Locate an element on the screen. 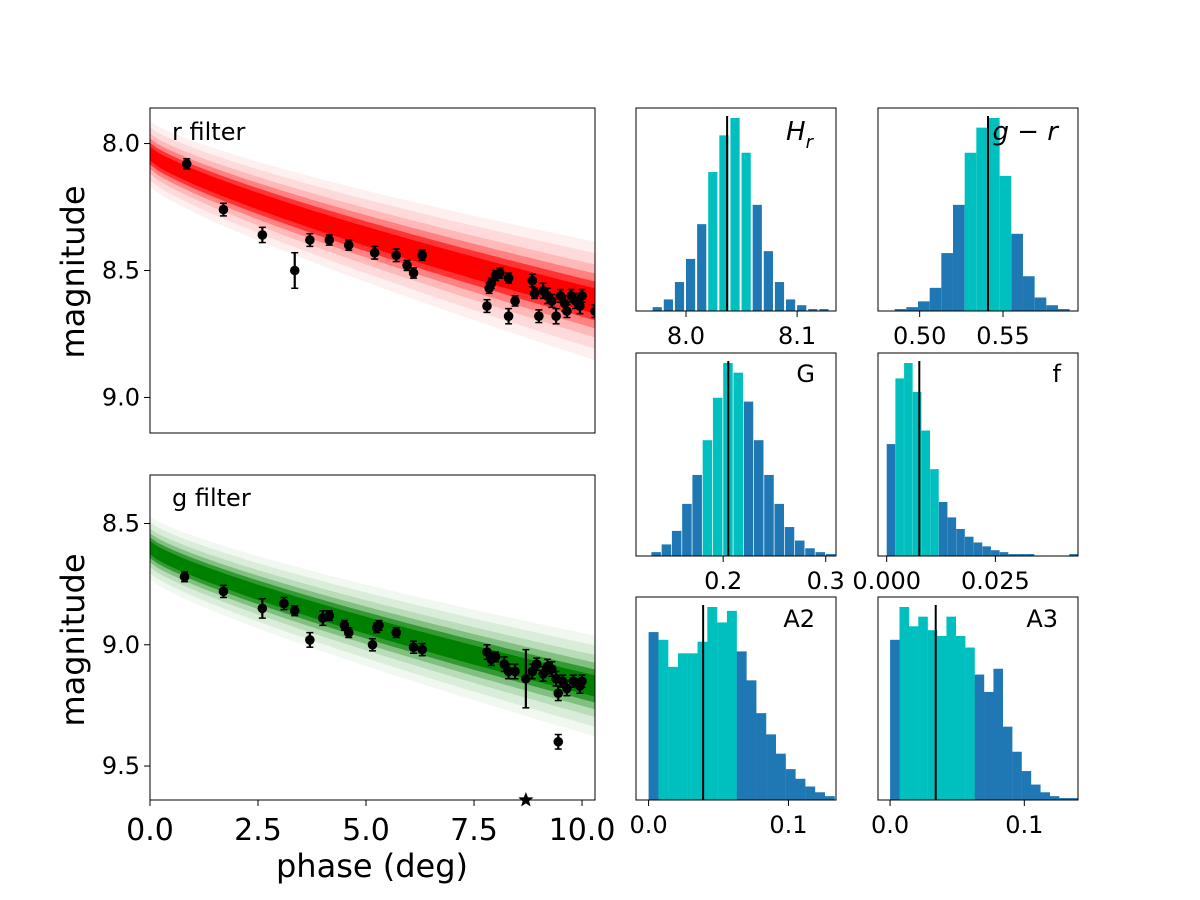  hist-A2-x-ticks: 0.0 0.1 is located at coordinates (719, 819).